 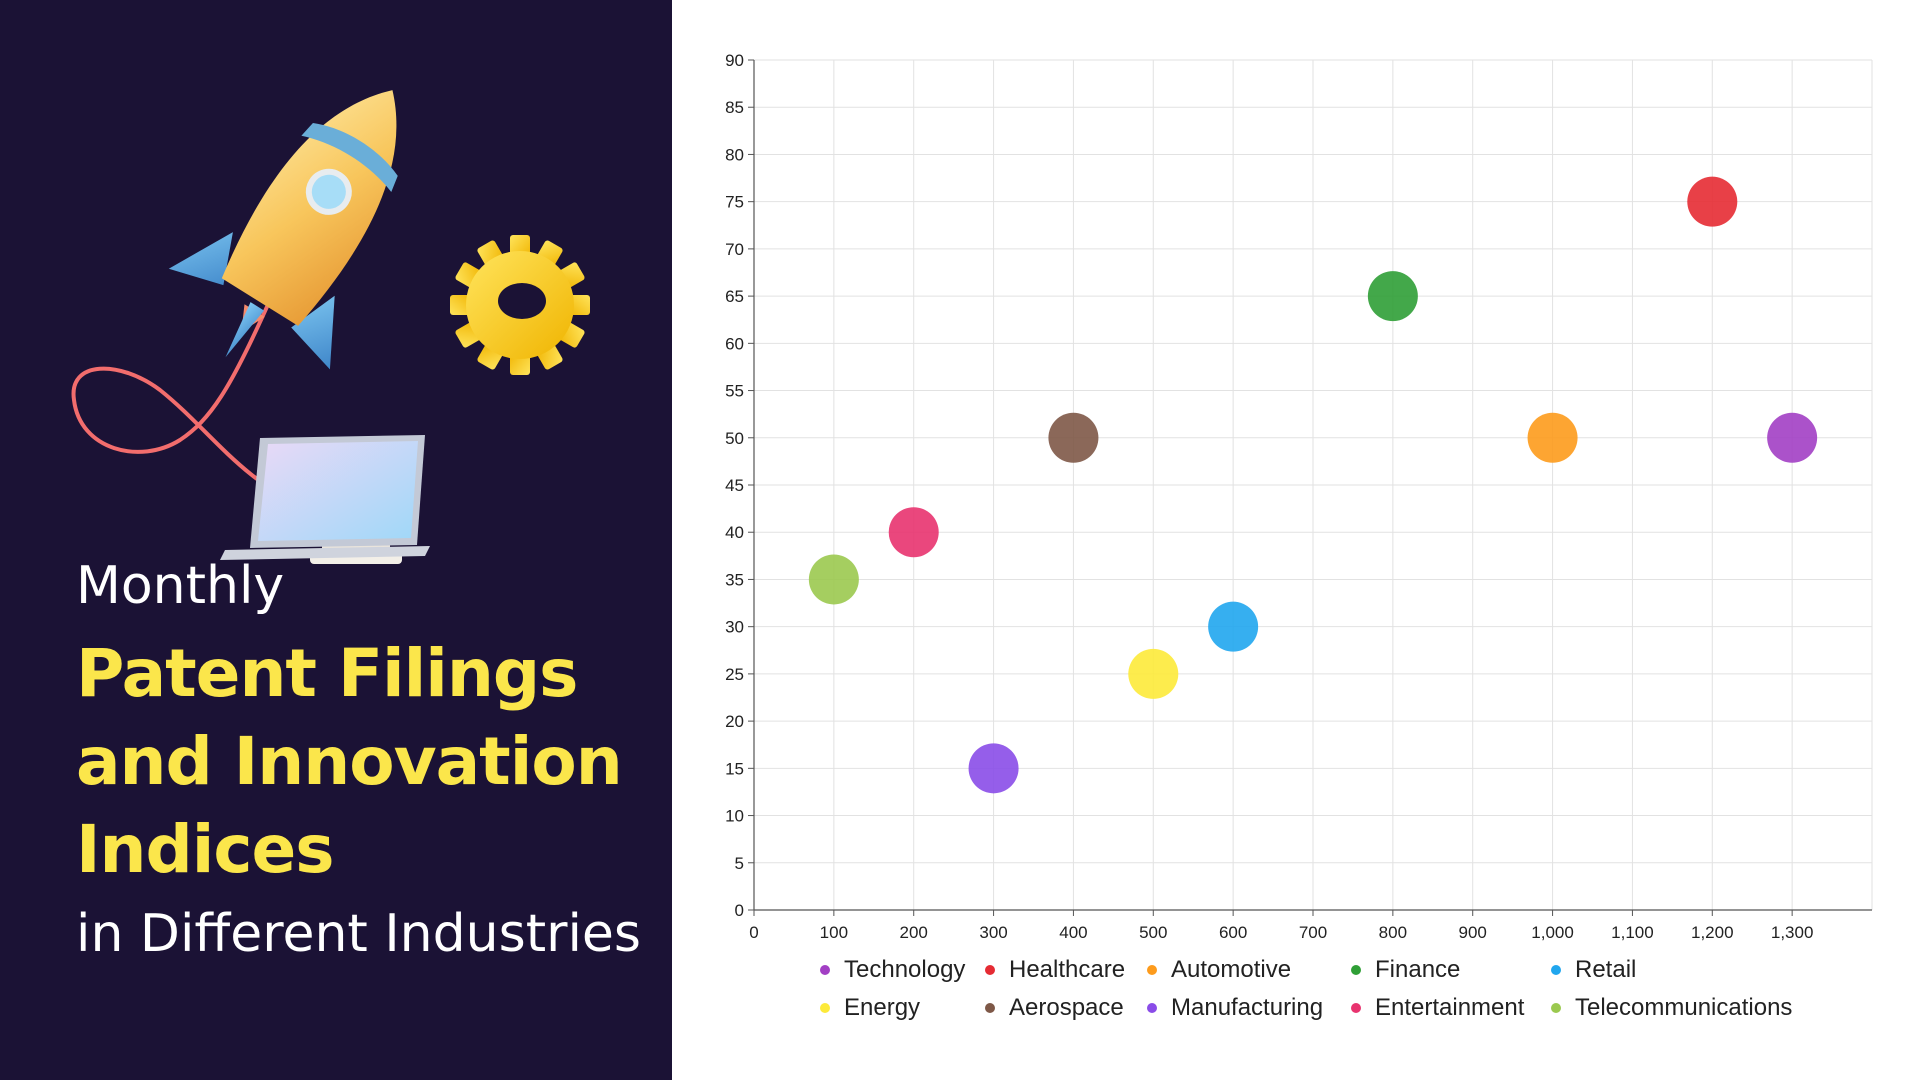 I want to click on y-tick-label: 65, so click(x=734, y=296).